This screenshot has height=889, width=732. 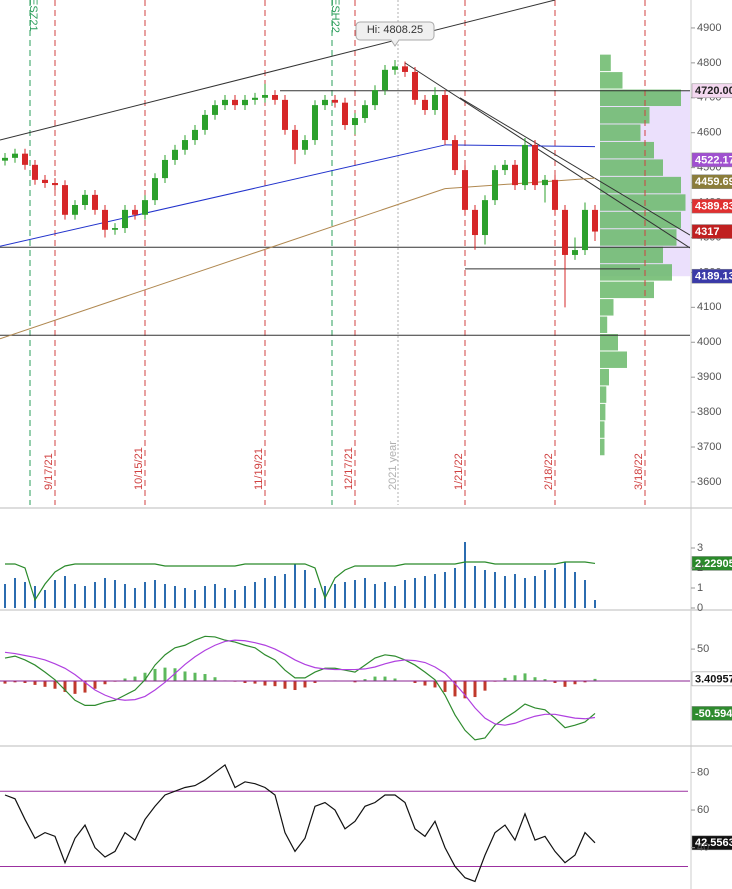 What do you see at coordinates (300, 581) in the screenshot?
I see `volume-average` at bounding box center [300, 581].